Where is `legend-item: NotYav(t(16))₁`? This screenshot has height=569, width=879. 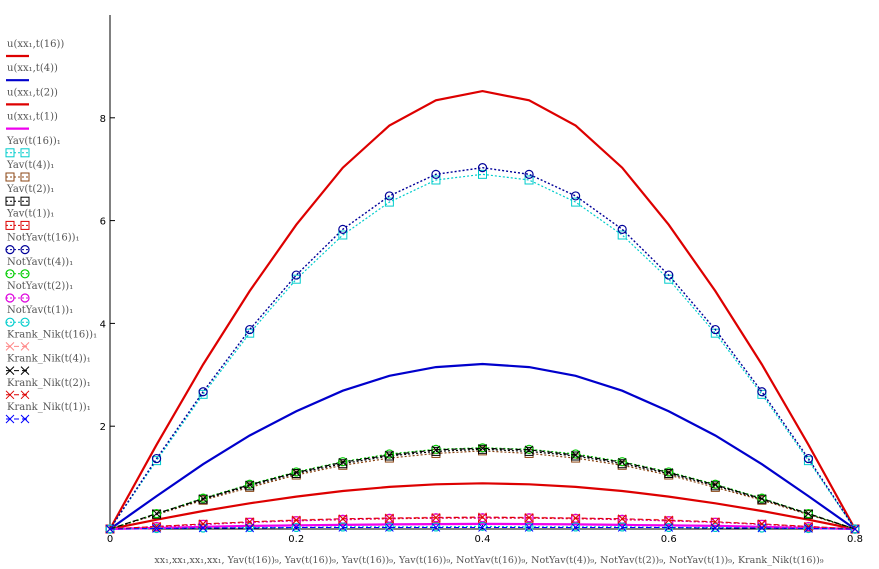
legend-item: NotYav(t(16))₁ is located at coordinates (42, 244).